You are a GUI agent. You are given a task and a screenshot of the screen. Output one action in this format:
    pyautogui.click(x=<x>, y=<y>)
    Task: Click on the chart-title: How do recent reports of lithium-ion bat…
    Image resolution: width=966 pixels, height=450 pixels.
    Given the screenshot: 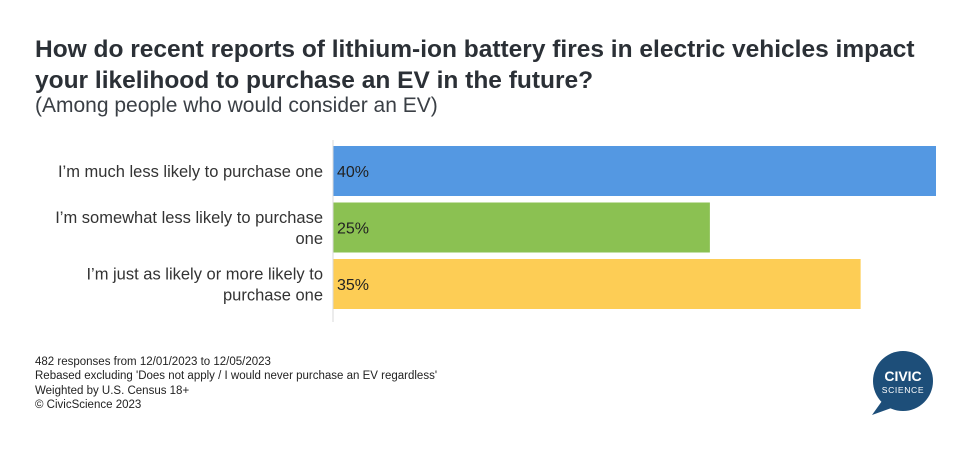 What is the action you would take?
    pyautogui.click(x=475, y=65)
    